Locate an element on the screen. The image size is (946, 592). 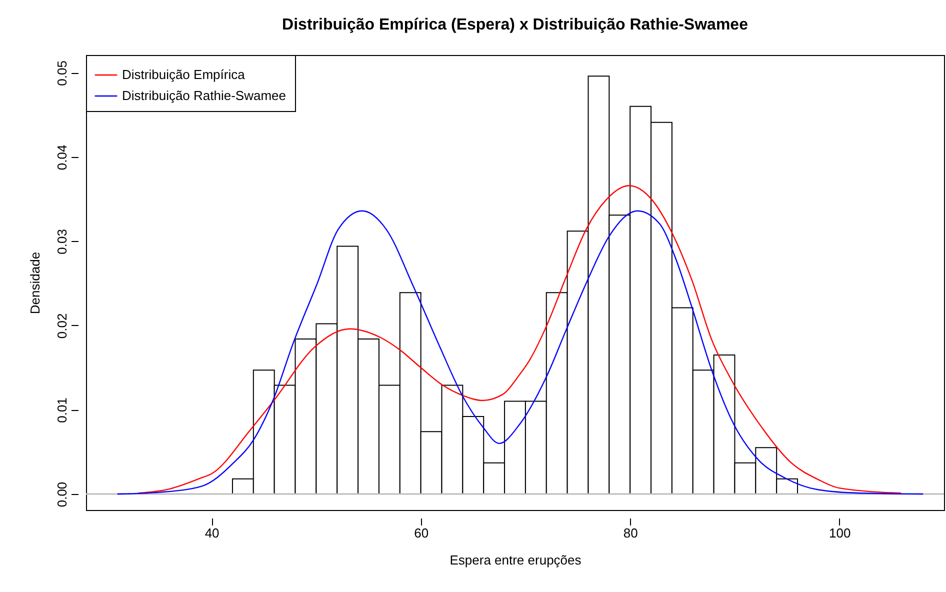
y-tick-label: 0.00 is located at coordinates (62, 495).